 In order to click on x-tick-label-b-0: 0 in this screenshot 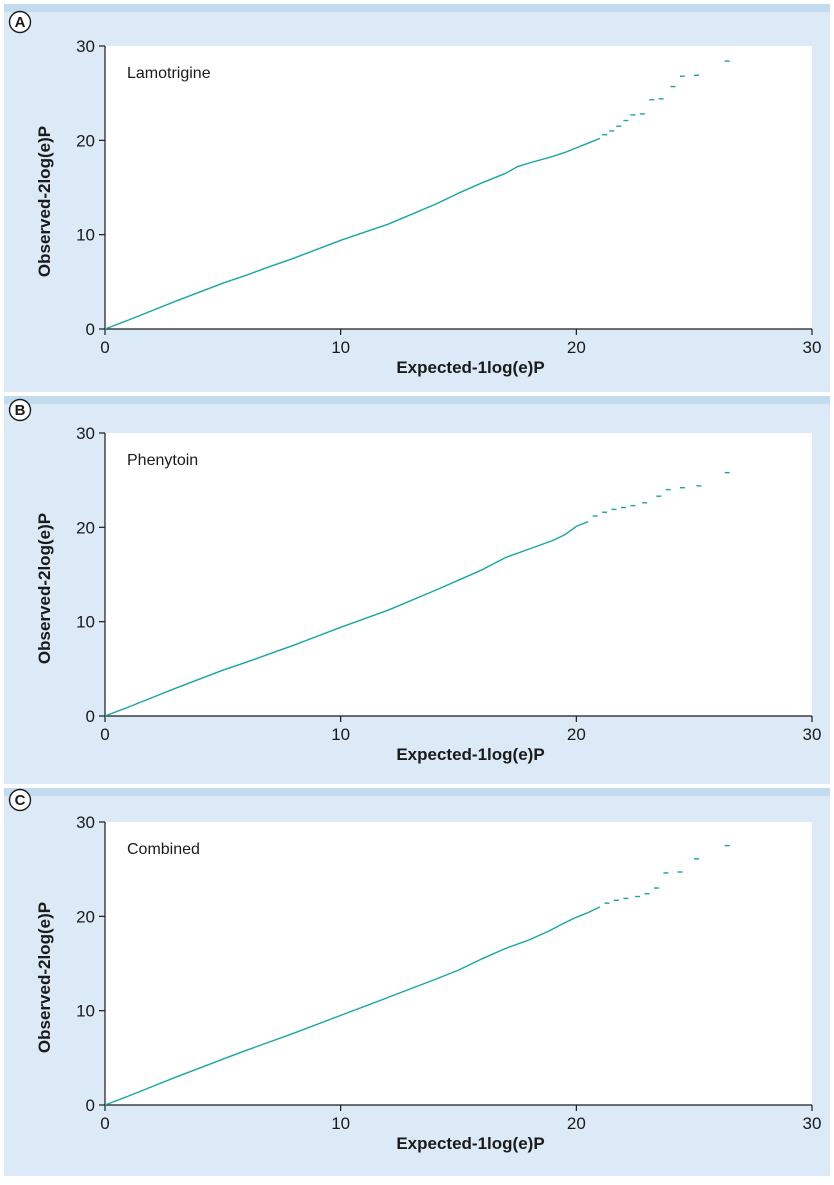, I will do `click(104, 734)`.